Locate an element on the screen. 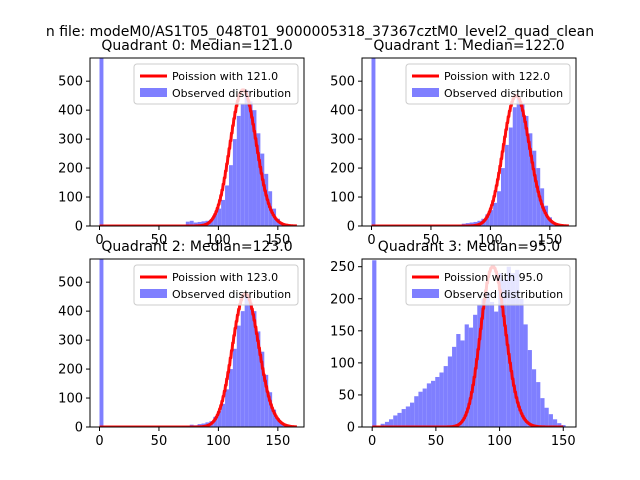 This screenshot has height=480, width=640. subplot-title: Quadrant 1: Median=122.0 is located at coordinates (468, 46).